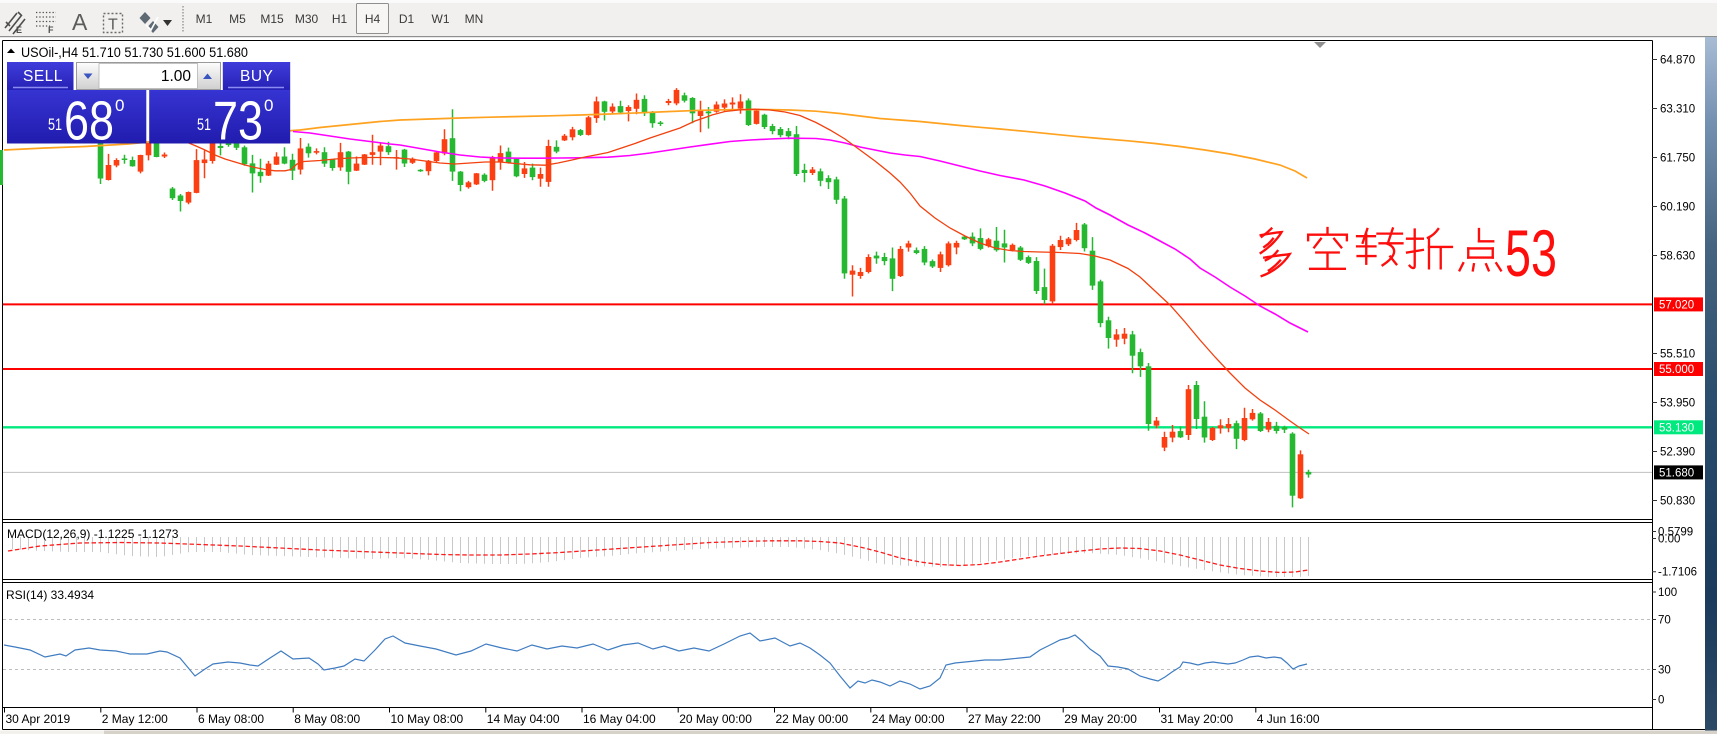  What do you see at coordinates (1676, 474) in the screenshot?
I see `svg-text: 51.680` at bounding box center [1676, 474].